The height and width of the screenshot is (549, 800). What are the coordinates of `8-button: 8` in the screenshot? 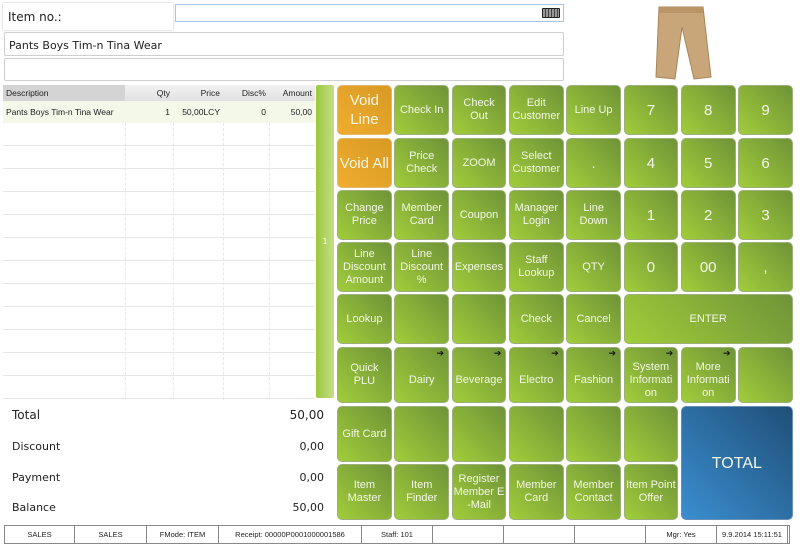 It's located at (708, 110).